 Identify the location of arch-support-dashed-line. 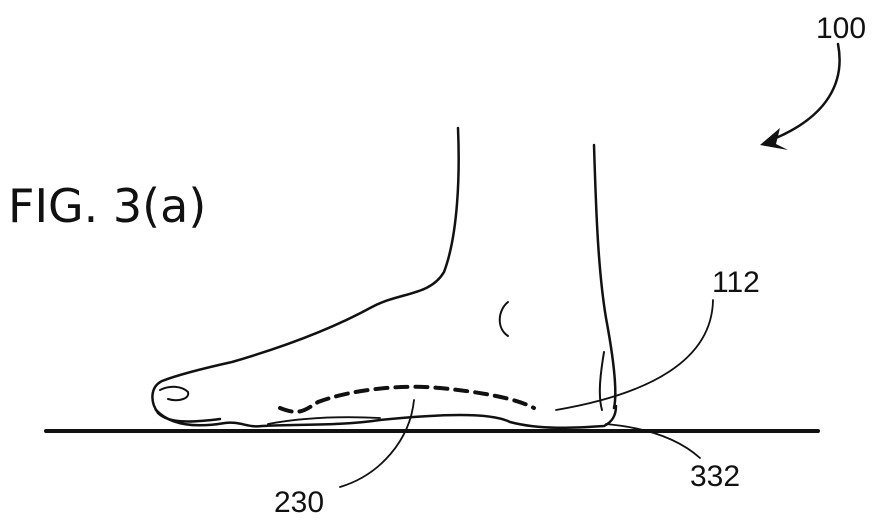
(407, 399).